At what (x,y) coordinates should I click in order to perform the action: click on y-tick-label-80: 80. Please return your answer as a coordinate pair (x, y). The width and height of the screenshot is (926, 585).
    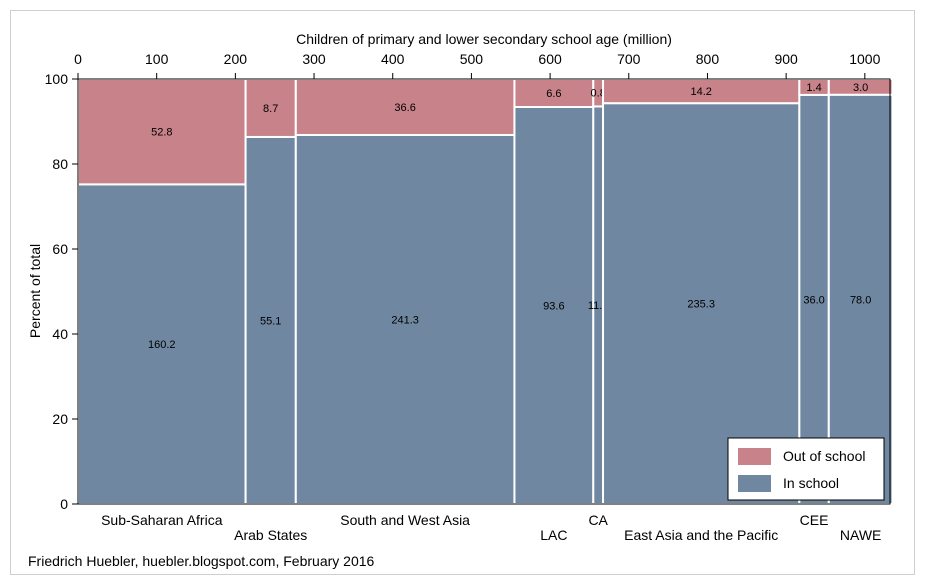
    Looking at the image, I should click on (60, 164).